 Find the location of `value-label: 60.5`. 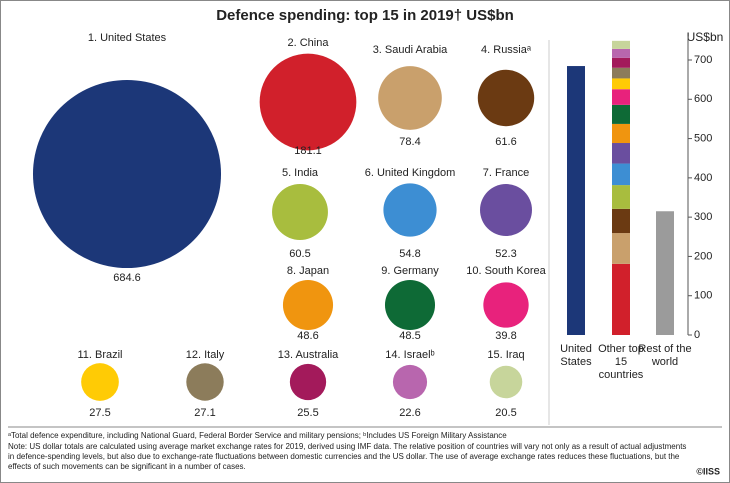

value-label: 60.5 is located at coordinates (299, 254).